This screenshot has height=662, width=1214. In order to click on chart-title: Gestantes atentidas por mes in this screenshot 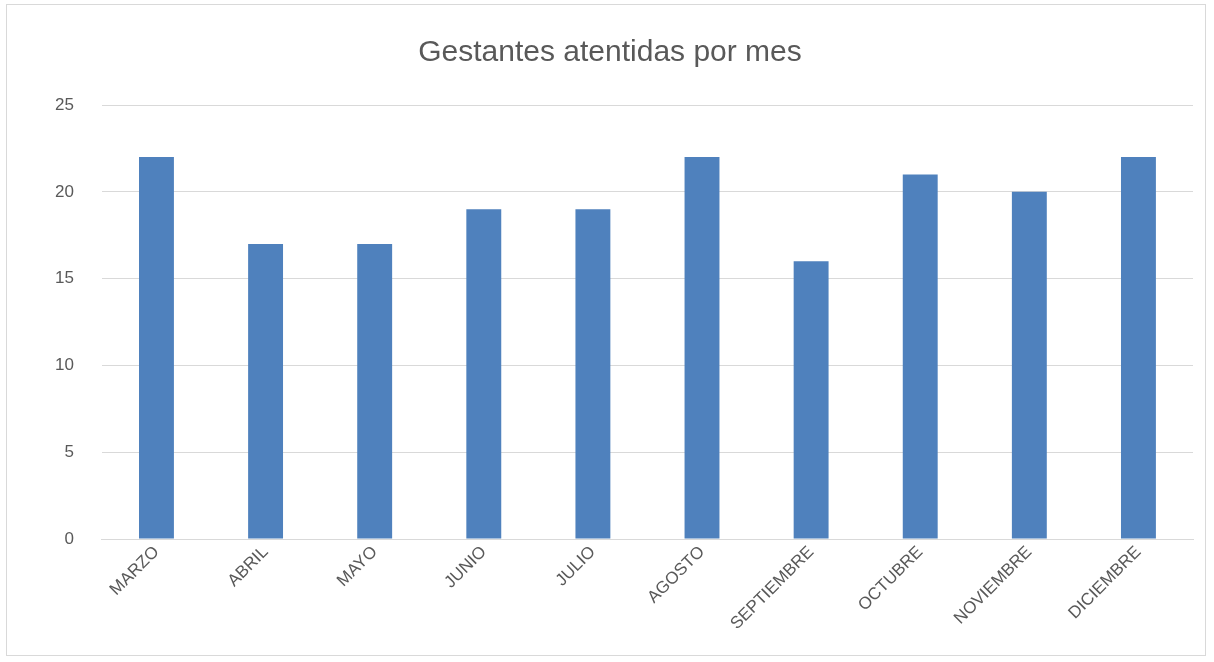, I will do `click(610, 51)`.